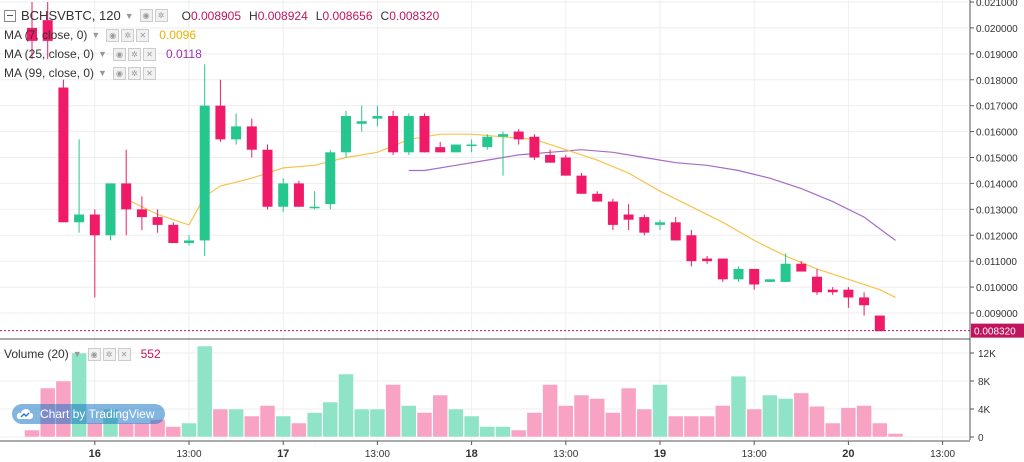 This screenshot has width=1024, height=462. I want to click on ma7-label: MA (7, close, 0), so click(46, 35).